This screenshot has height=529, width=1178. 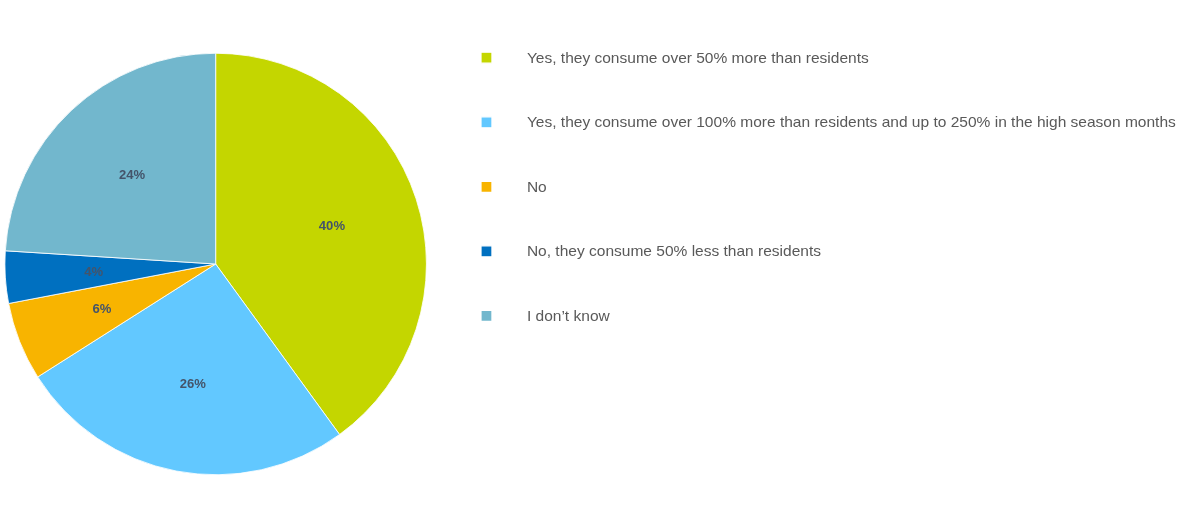 I want to click on data-label: 24%, so click(x=132, y=174).